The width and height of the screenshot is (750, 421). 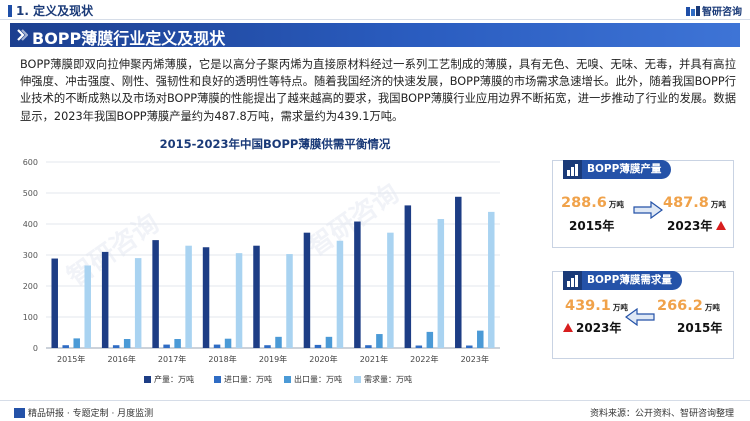 I want to click on footer-tagline-text: 精品研报 · 专题定制 · 月度监测, so click(x=91, y=414).